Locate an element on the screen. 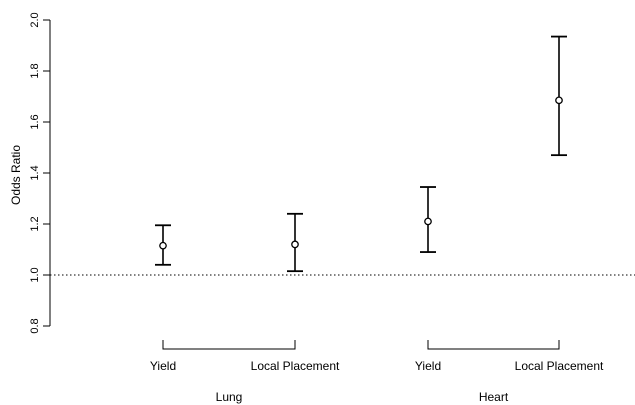 The width and height of the screenshot is (635, 405). group-brackets: Lung Heart is located at coordinates (361, 372).